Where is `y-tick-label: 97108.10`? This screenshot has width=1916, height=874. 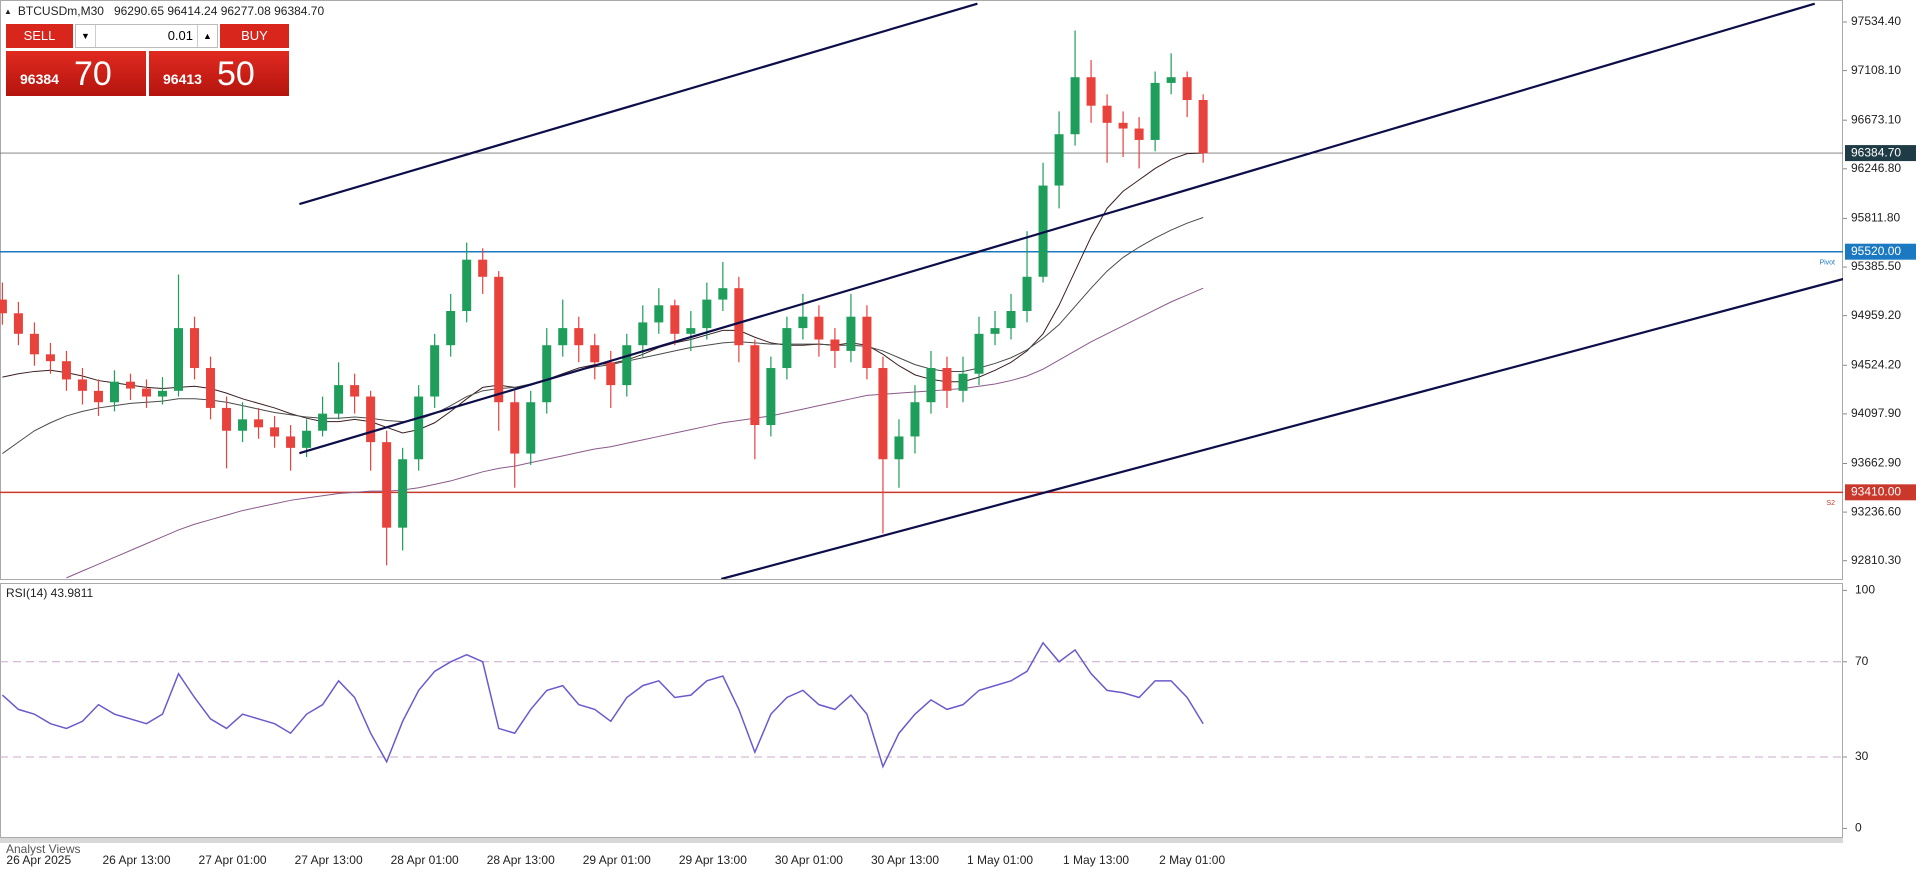
y-tick-label: 97108.10 is located at coordinates (1876, 70).